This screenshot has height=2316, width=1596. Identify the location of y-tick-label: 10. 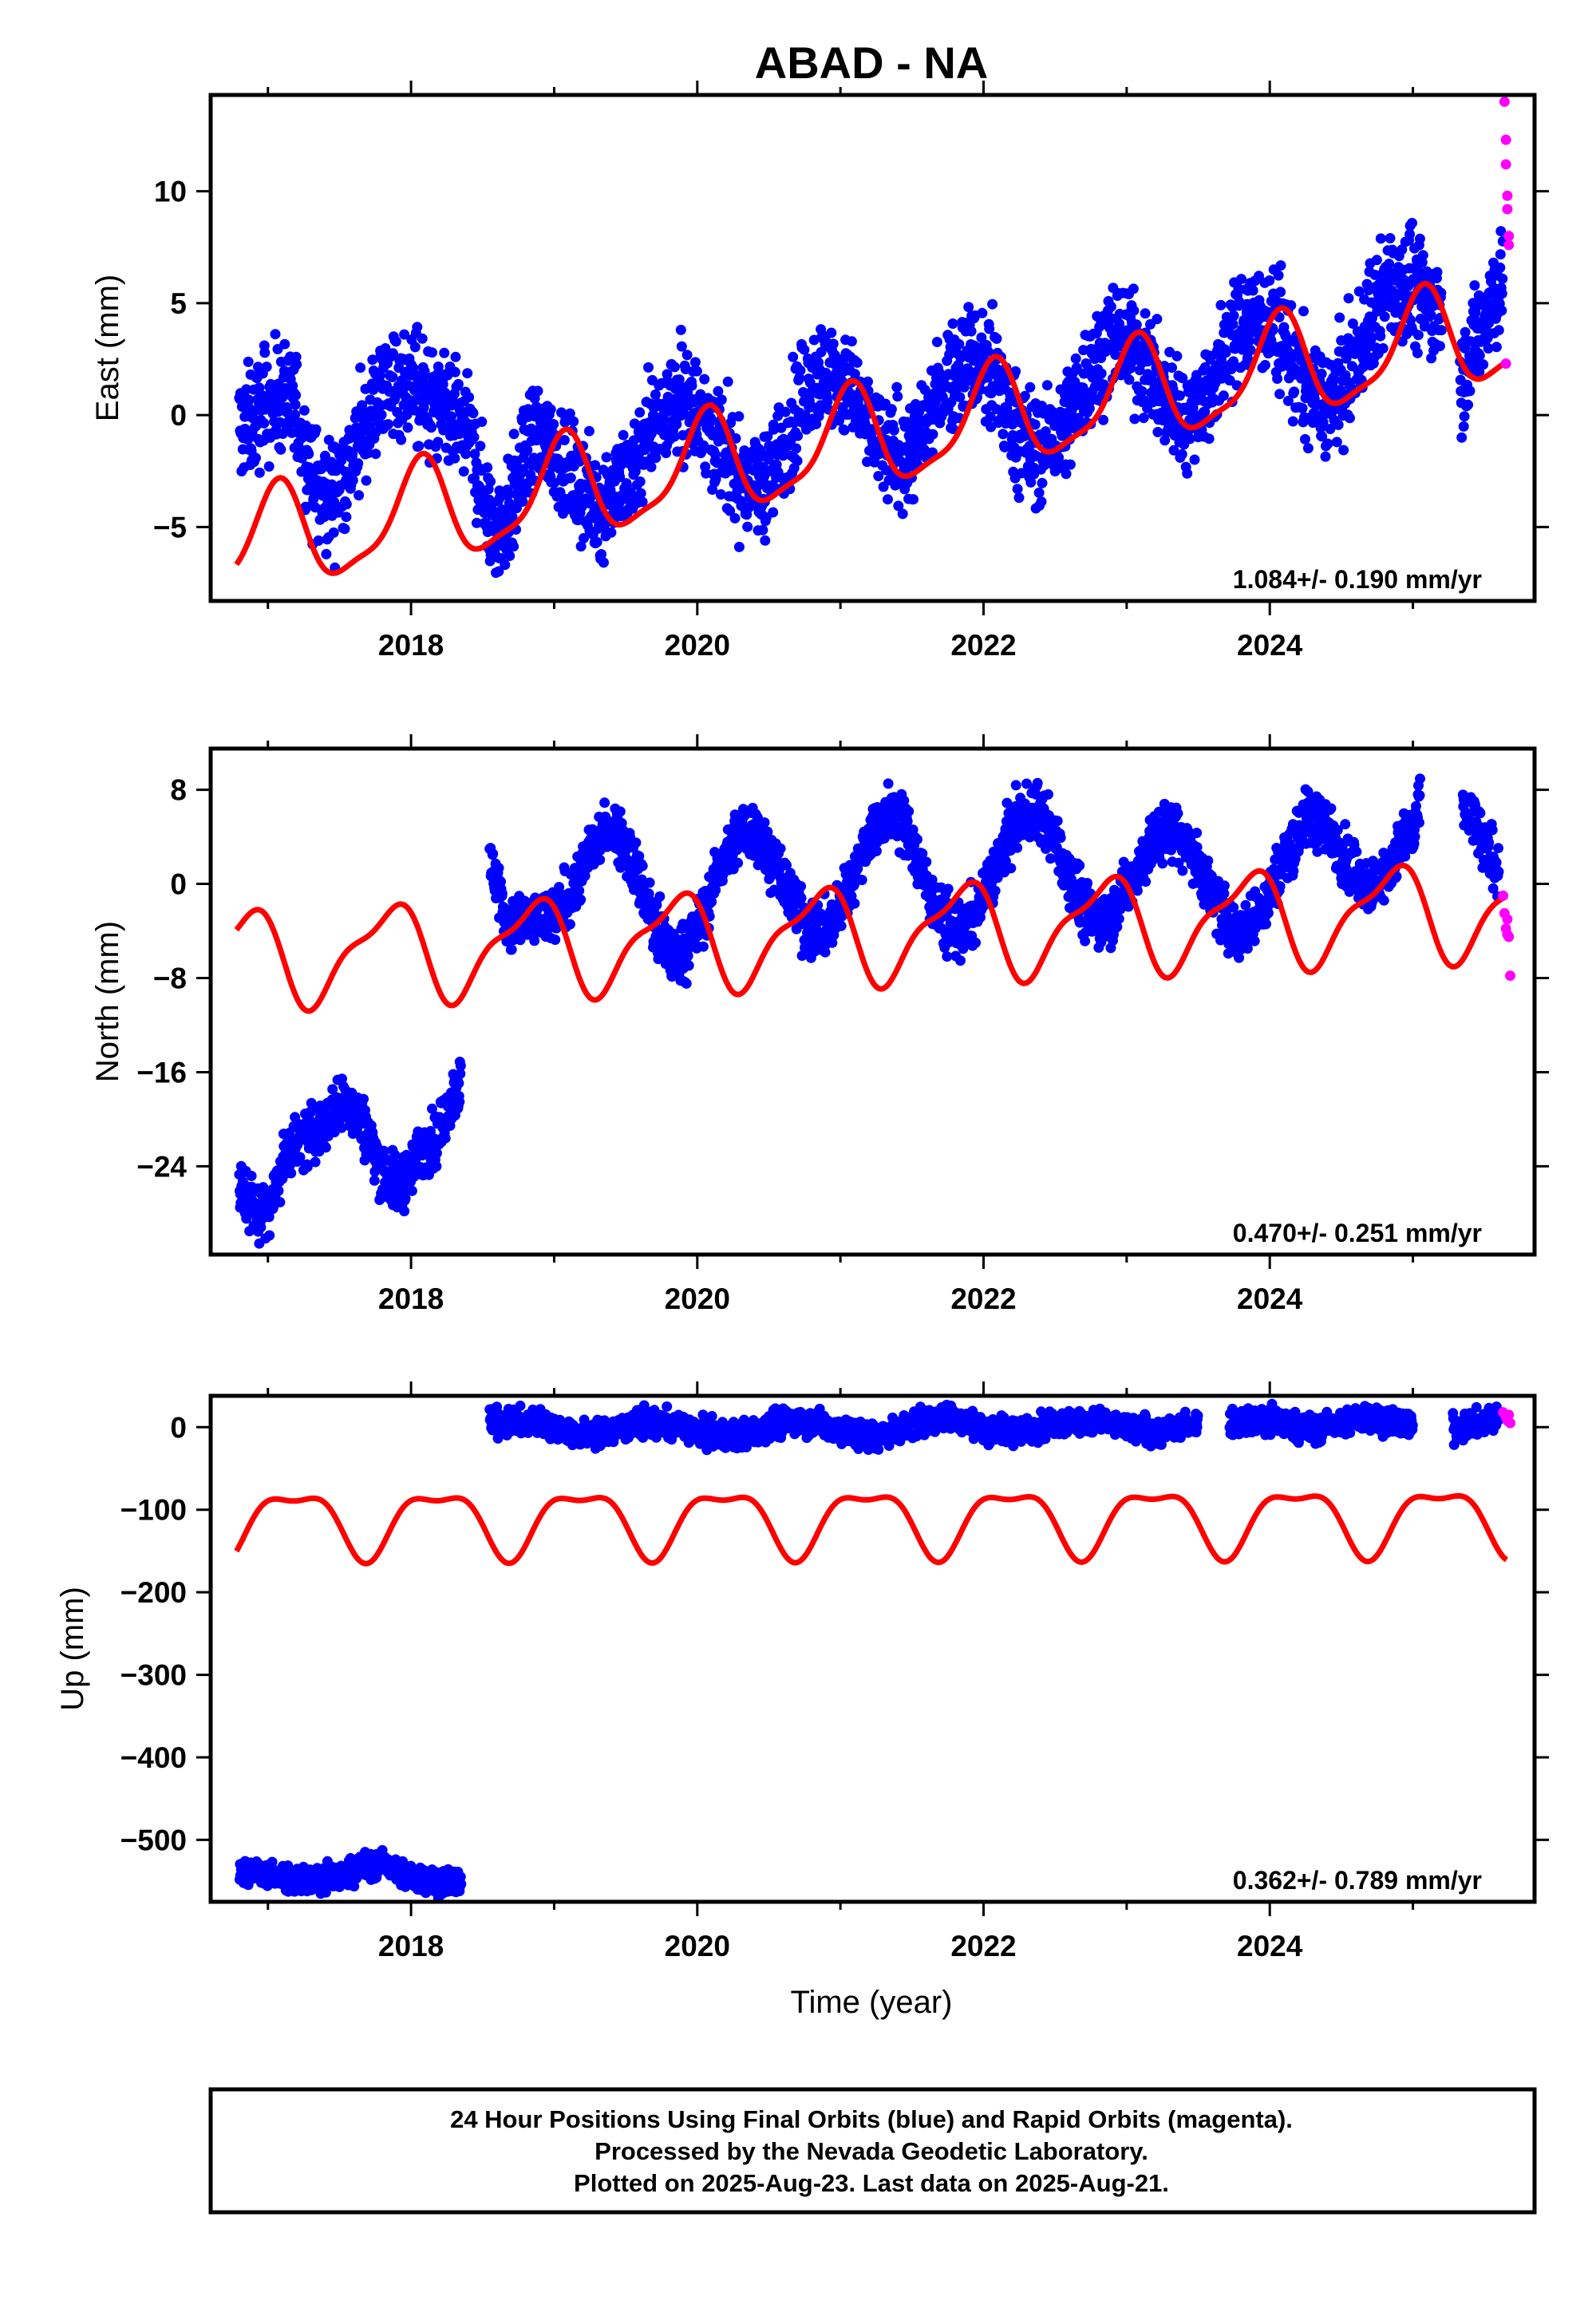
(170, 192).